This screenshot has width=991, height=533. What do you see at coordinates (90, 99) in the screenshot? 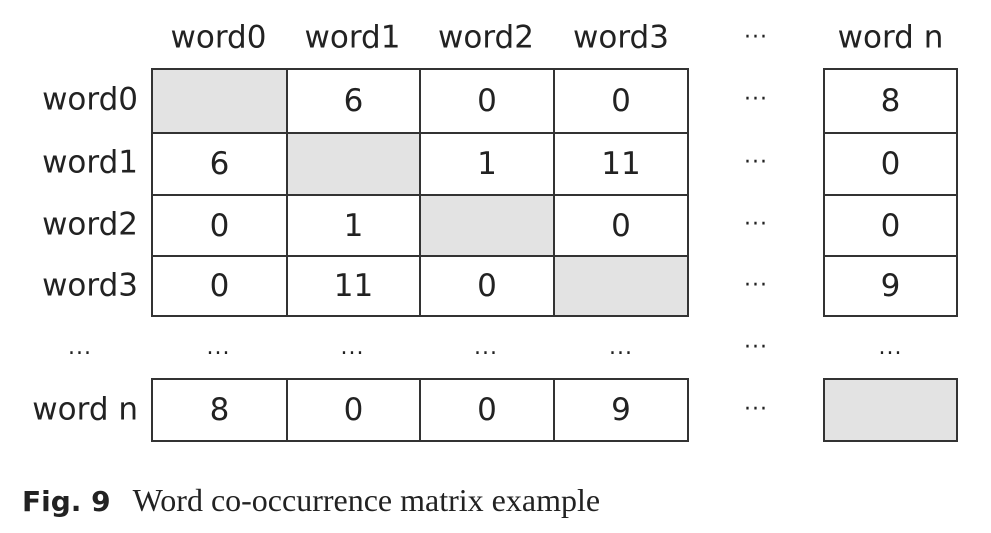
I see `row-header: word0` at bounding box center [90, 99].